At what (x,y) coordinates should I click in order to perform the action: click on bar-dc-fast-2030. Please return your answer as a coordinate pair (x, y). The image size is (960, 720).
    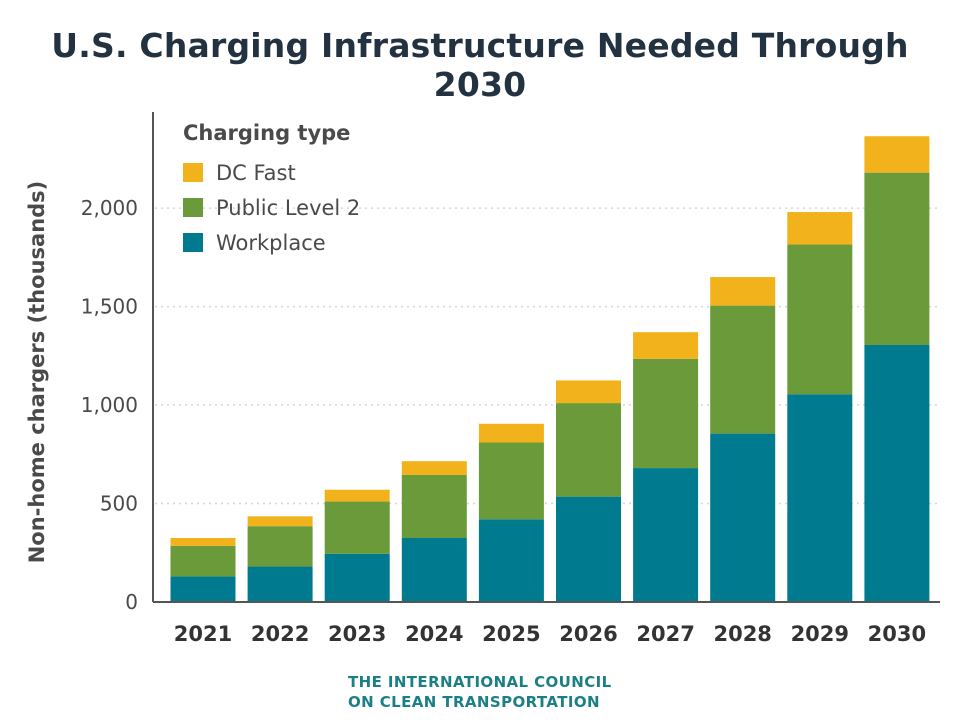
    Looking at the image, I should click on (897, 154).